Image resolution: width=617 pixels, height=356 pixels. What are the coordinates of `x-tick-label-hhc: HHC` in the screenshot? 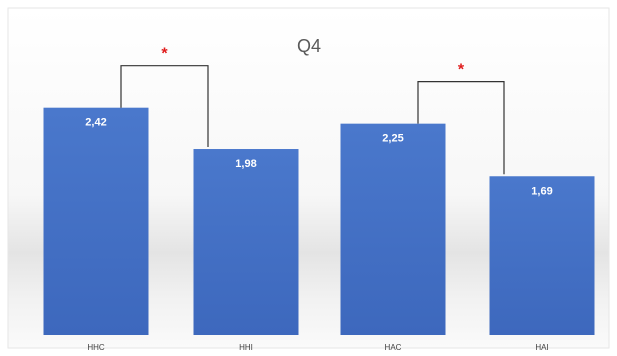 It's located at (96, 347).